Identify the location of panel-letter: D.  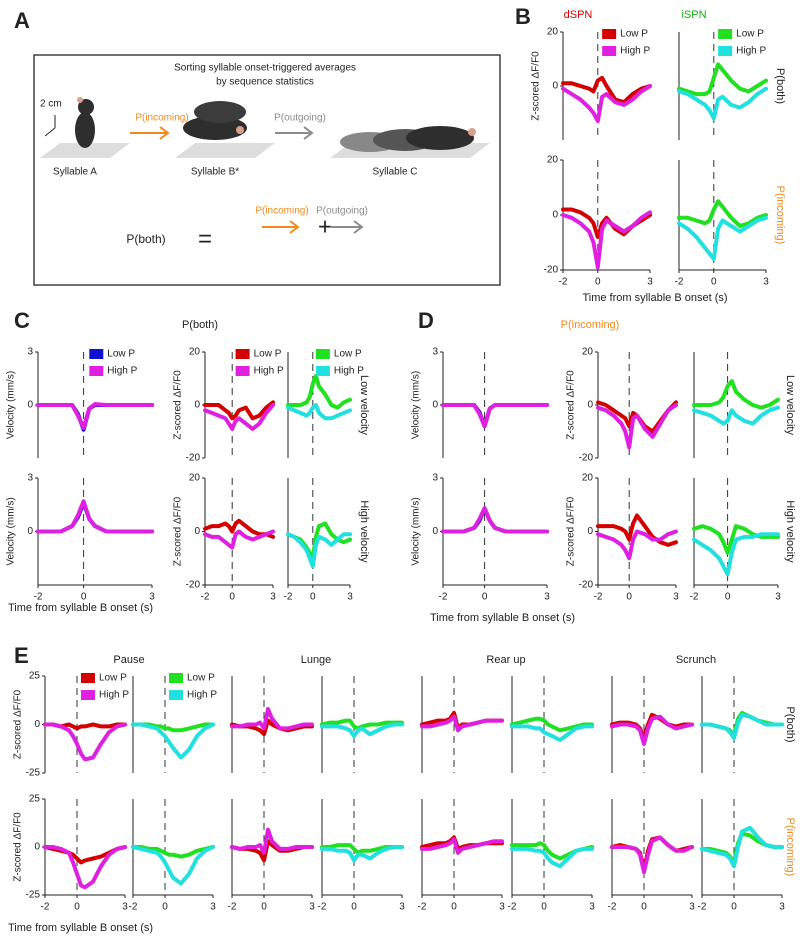
(426, 320).